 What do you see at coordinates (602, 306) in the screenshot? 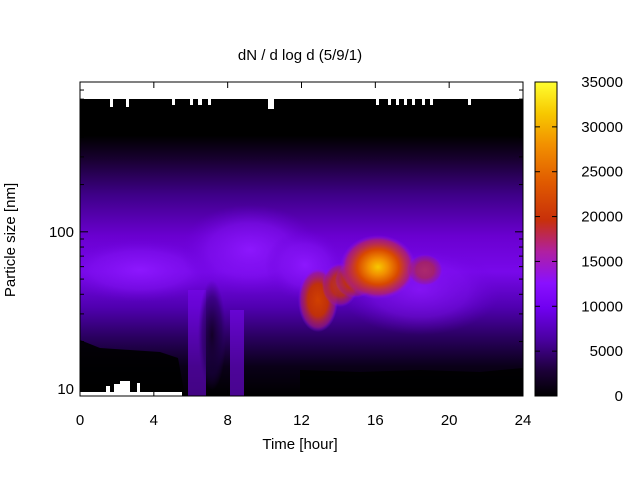
I see `colorbar-tick-label: 10000` at bounding box center [602, 306].